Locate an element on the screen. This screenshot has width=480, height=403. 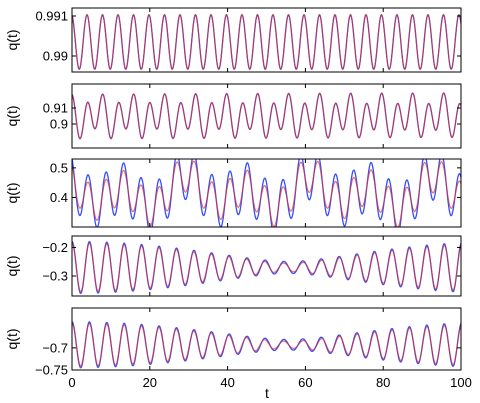
panel-3-lines is located at coordinates (266, 193).